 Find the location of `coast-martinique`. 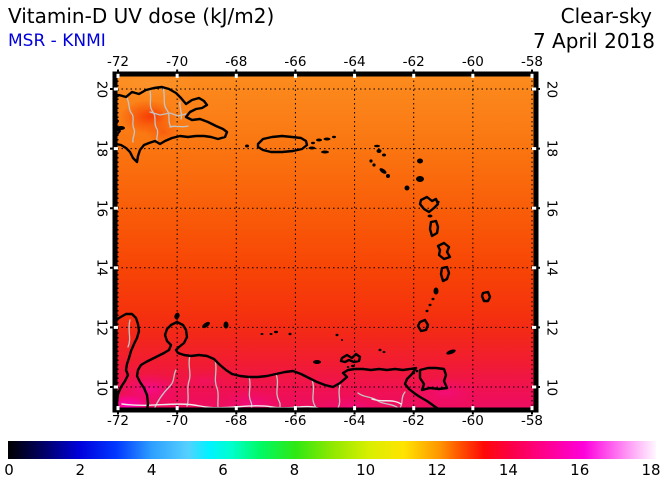

coast-martinique is located at coordinates (444, 251).